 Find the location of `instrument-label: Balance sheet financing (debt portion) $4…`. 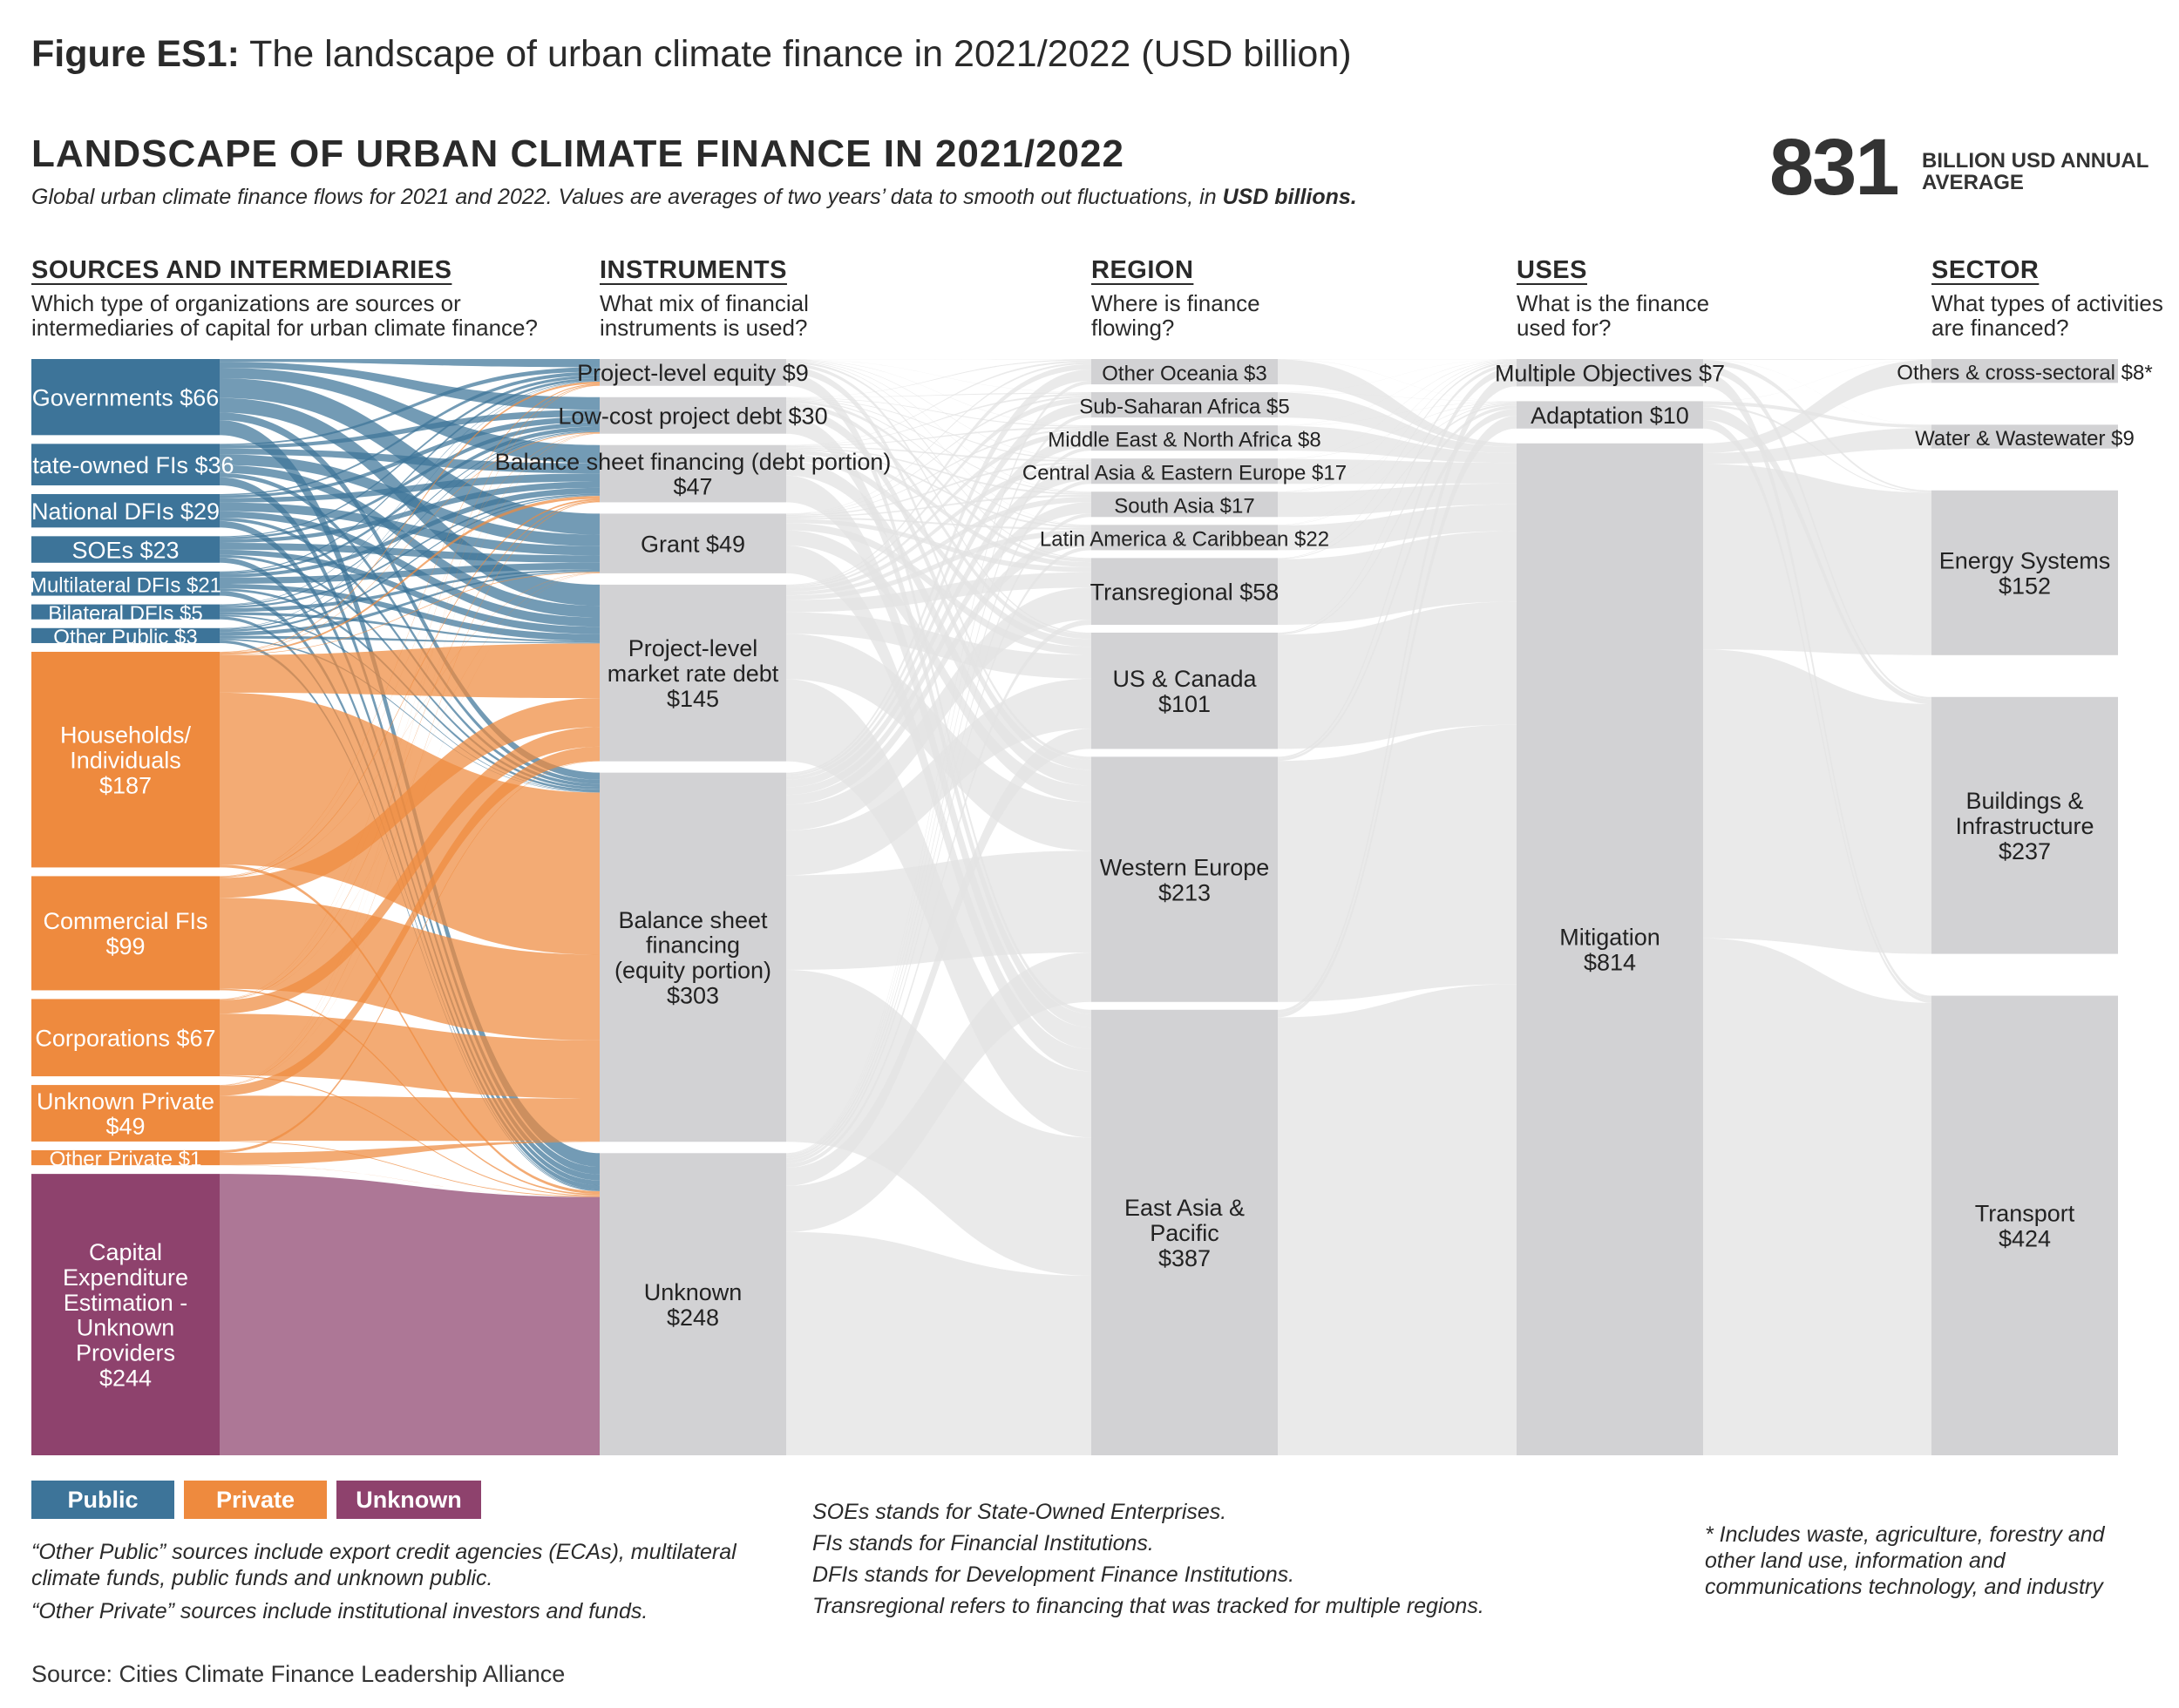

instrument-label: Balance sheet financing (debt portion) $4… is located at coordinates (693, 474).